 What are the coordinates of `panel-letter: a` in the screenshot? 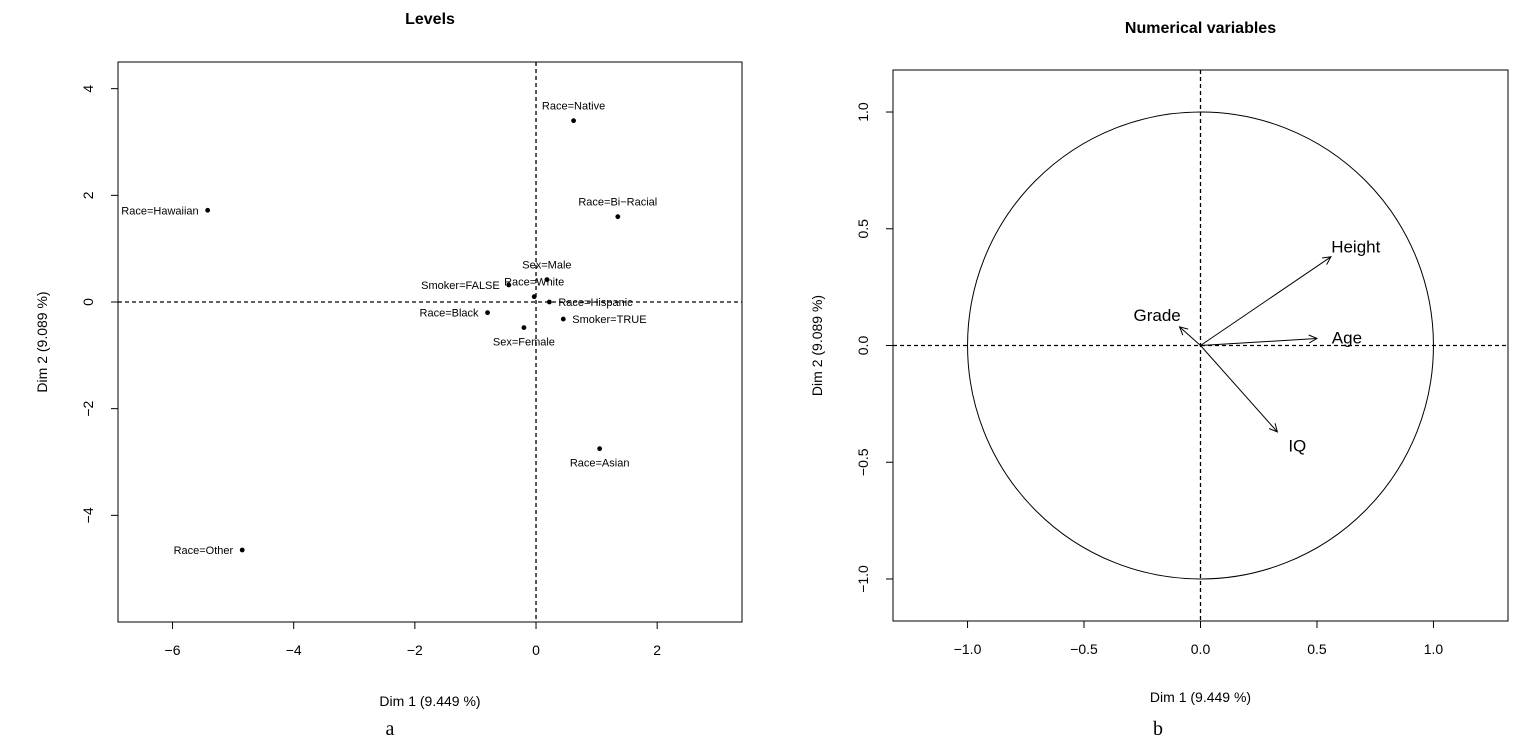 It's located at (390, 729).